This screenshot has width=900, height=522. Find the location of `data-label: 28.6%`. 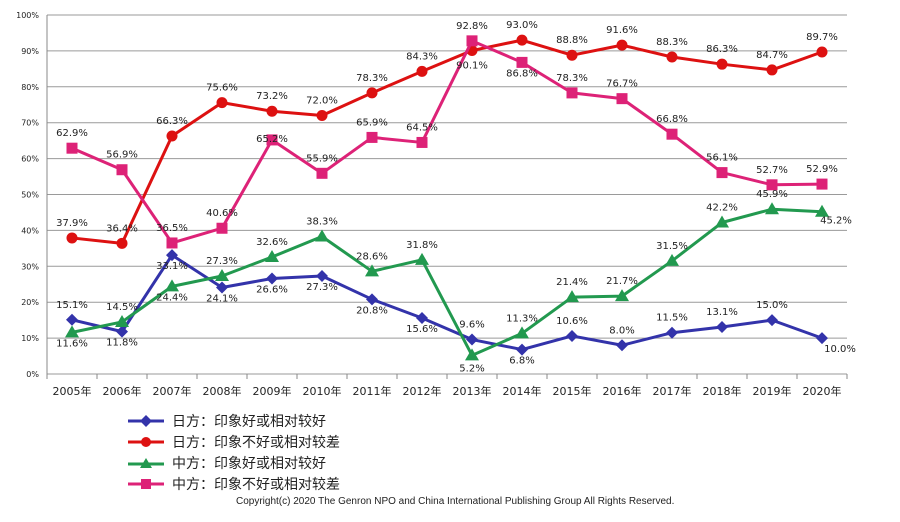

data-label: 28.6% is located at coordinates (372, 256).